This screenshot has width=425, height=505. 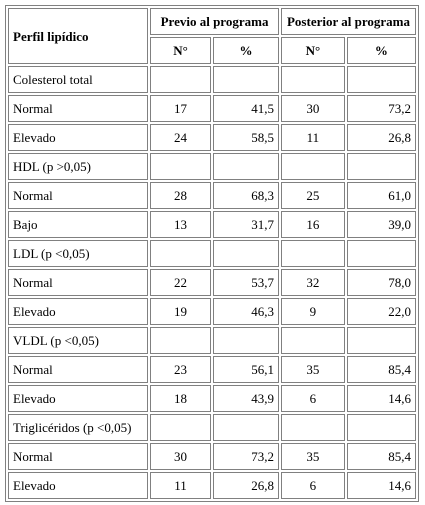 I want to click on pre-pct-cell: 53,7, so click(x=246, y=282).